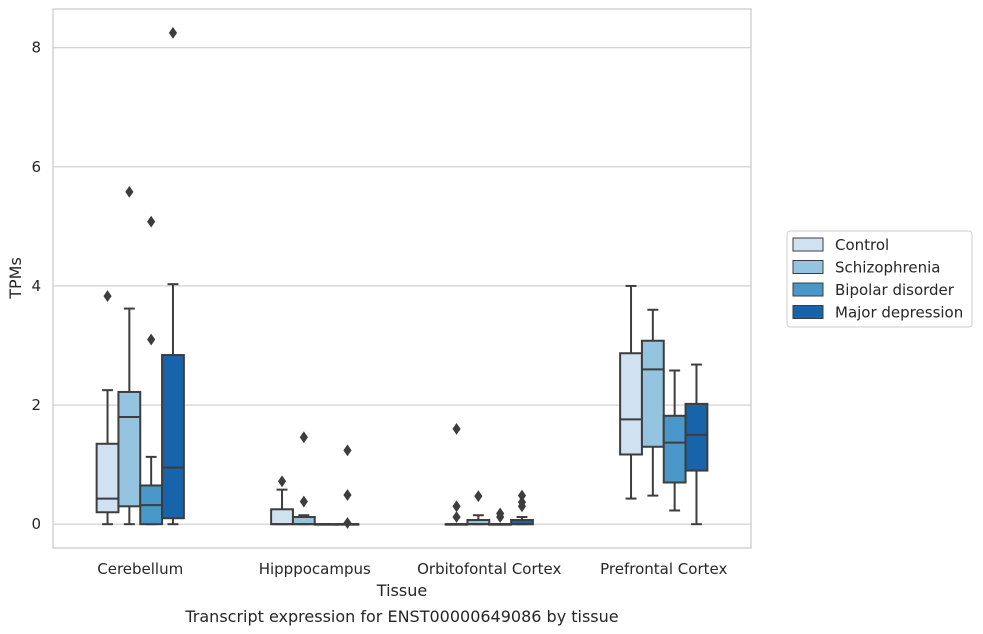  I want to click on legend-label: Major depression, so click(899, 313).